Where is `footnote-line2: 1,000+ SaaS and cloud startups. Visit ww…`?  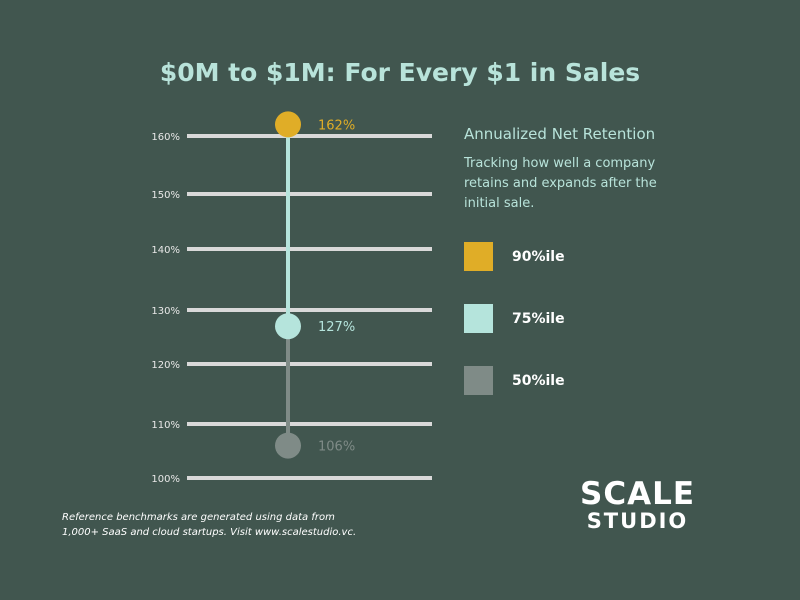 footnote-line2: 1,000+ SaaS and cloud startups. Visit ww… is located at coordinates (209, 532).